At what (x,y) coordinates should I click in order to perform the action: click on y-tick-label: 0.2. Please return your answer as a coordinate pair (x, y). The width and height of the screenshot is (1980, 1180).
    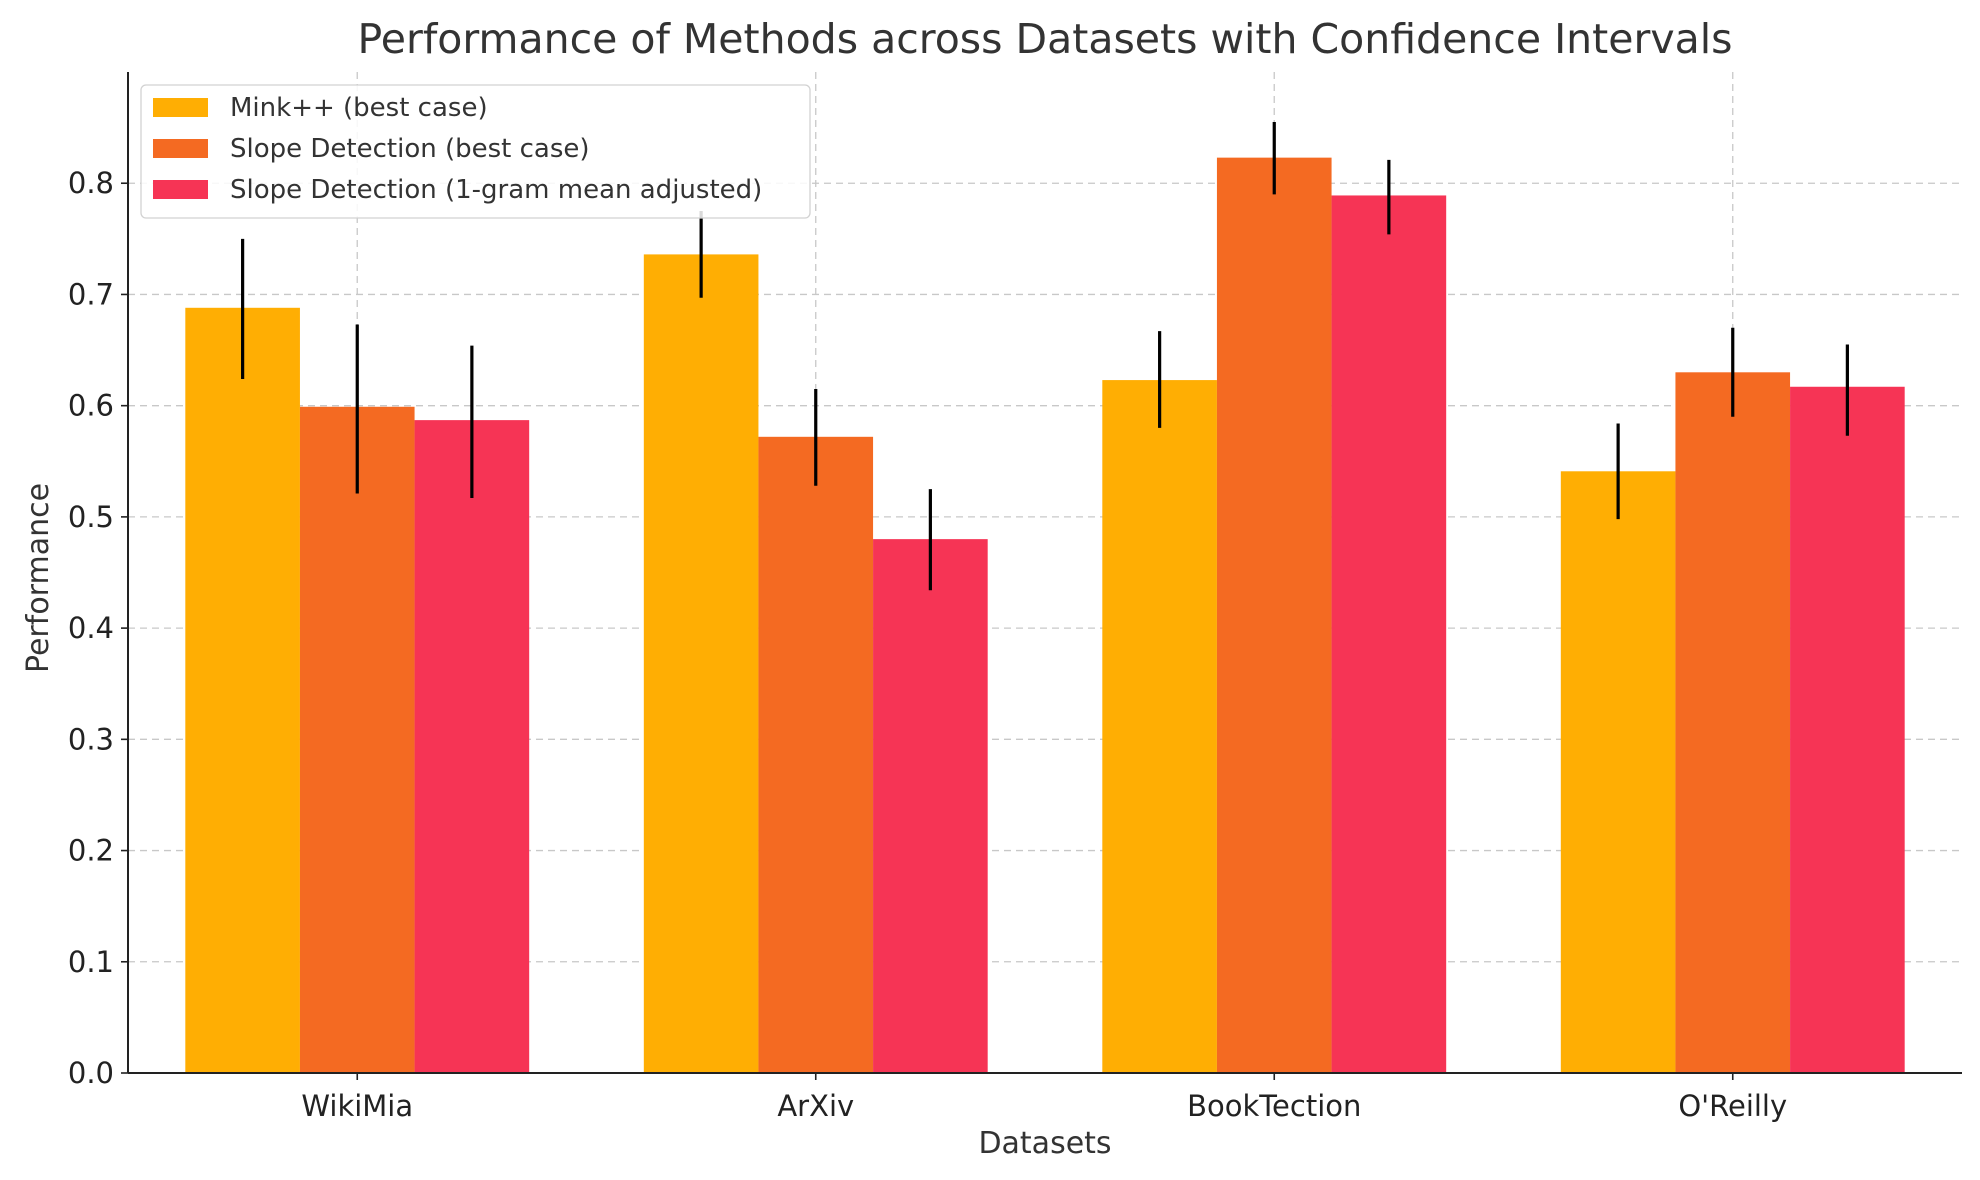
    Looking at the image, I should click on (91, 851).